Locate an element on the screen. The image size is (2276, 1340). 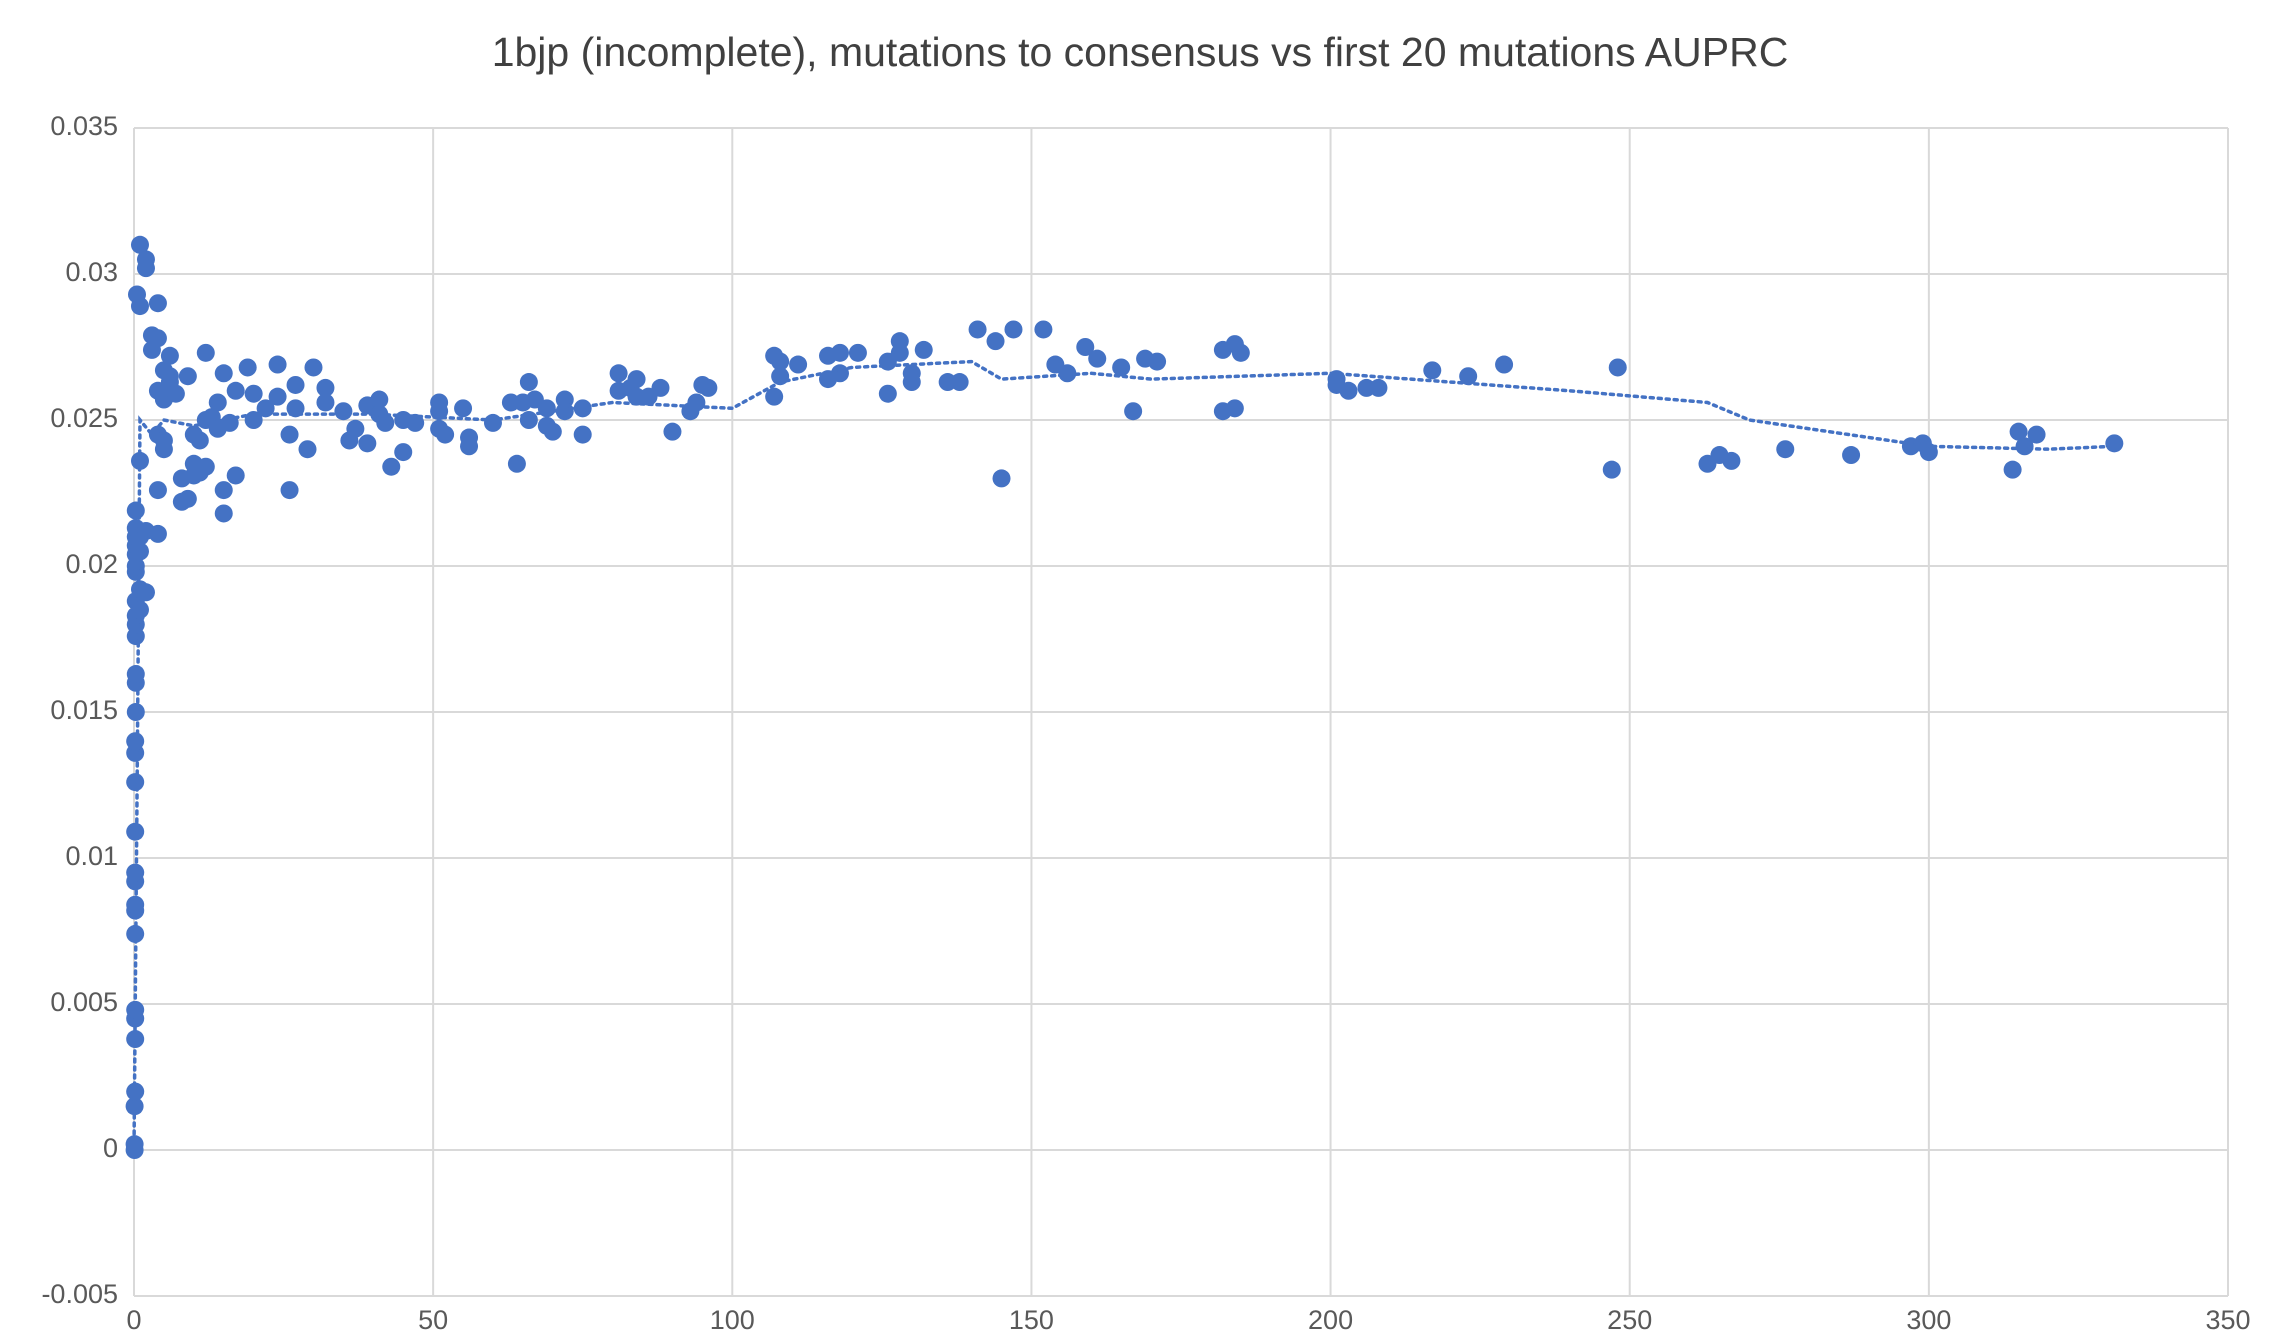
y-tick-label: -0.005 is located at coordinates (79, 1294).